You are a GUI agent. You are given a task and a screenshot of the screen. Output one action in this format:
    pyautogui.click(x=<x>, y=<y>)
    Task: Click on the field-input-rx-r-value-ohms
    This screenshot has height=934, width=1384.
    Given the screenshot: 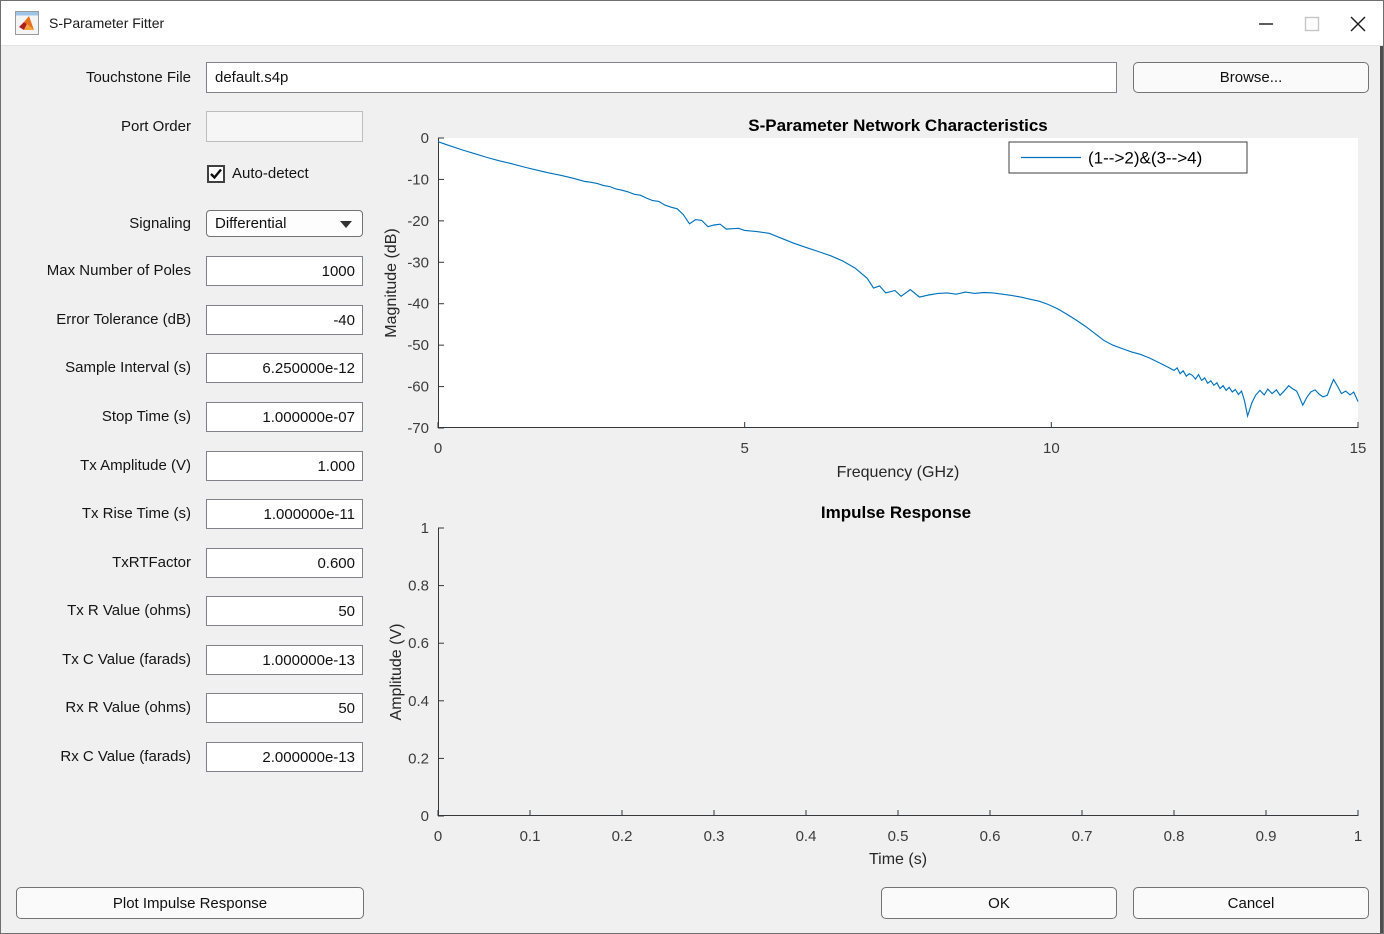 What is the action you would take?
    pyautogui.click(x=284, y=708)
    